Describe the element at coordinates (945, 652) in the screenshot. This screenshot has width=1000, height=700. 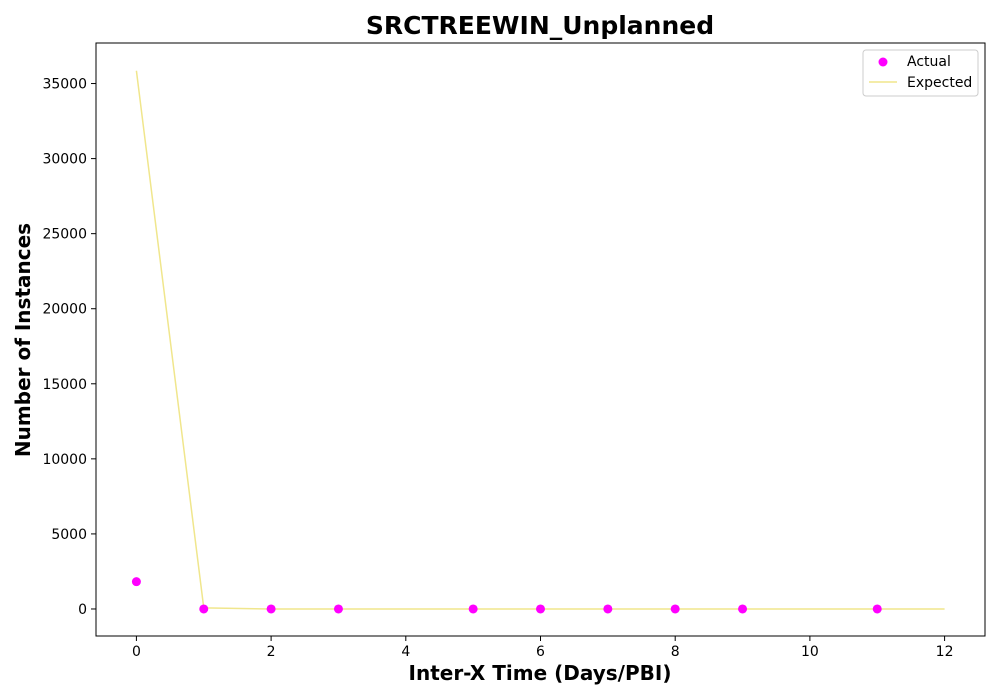
I see `x-tick-label: 12` at that location.